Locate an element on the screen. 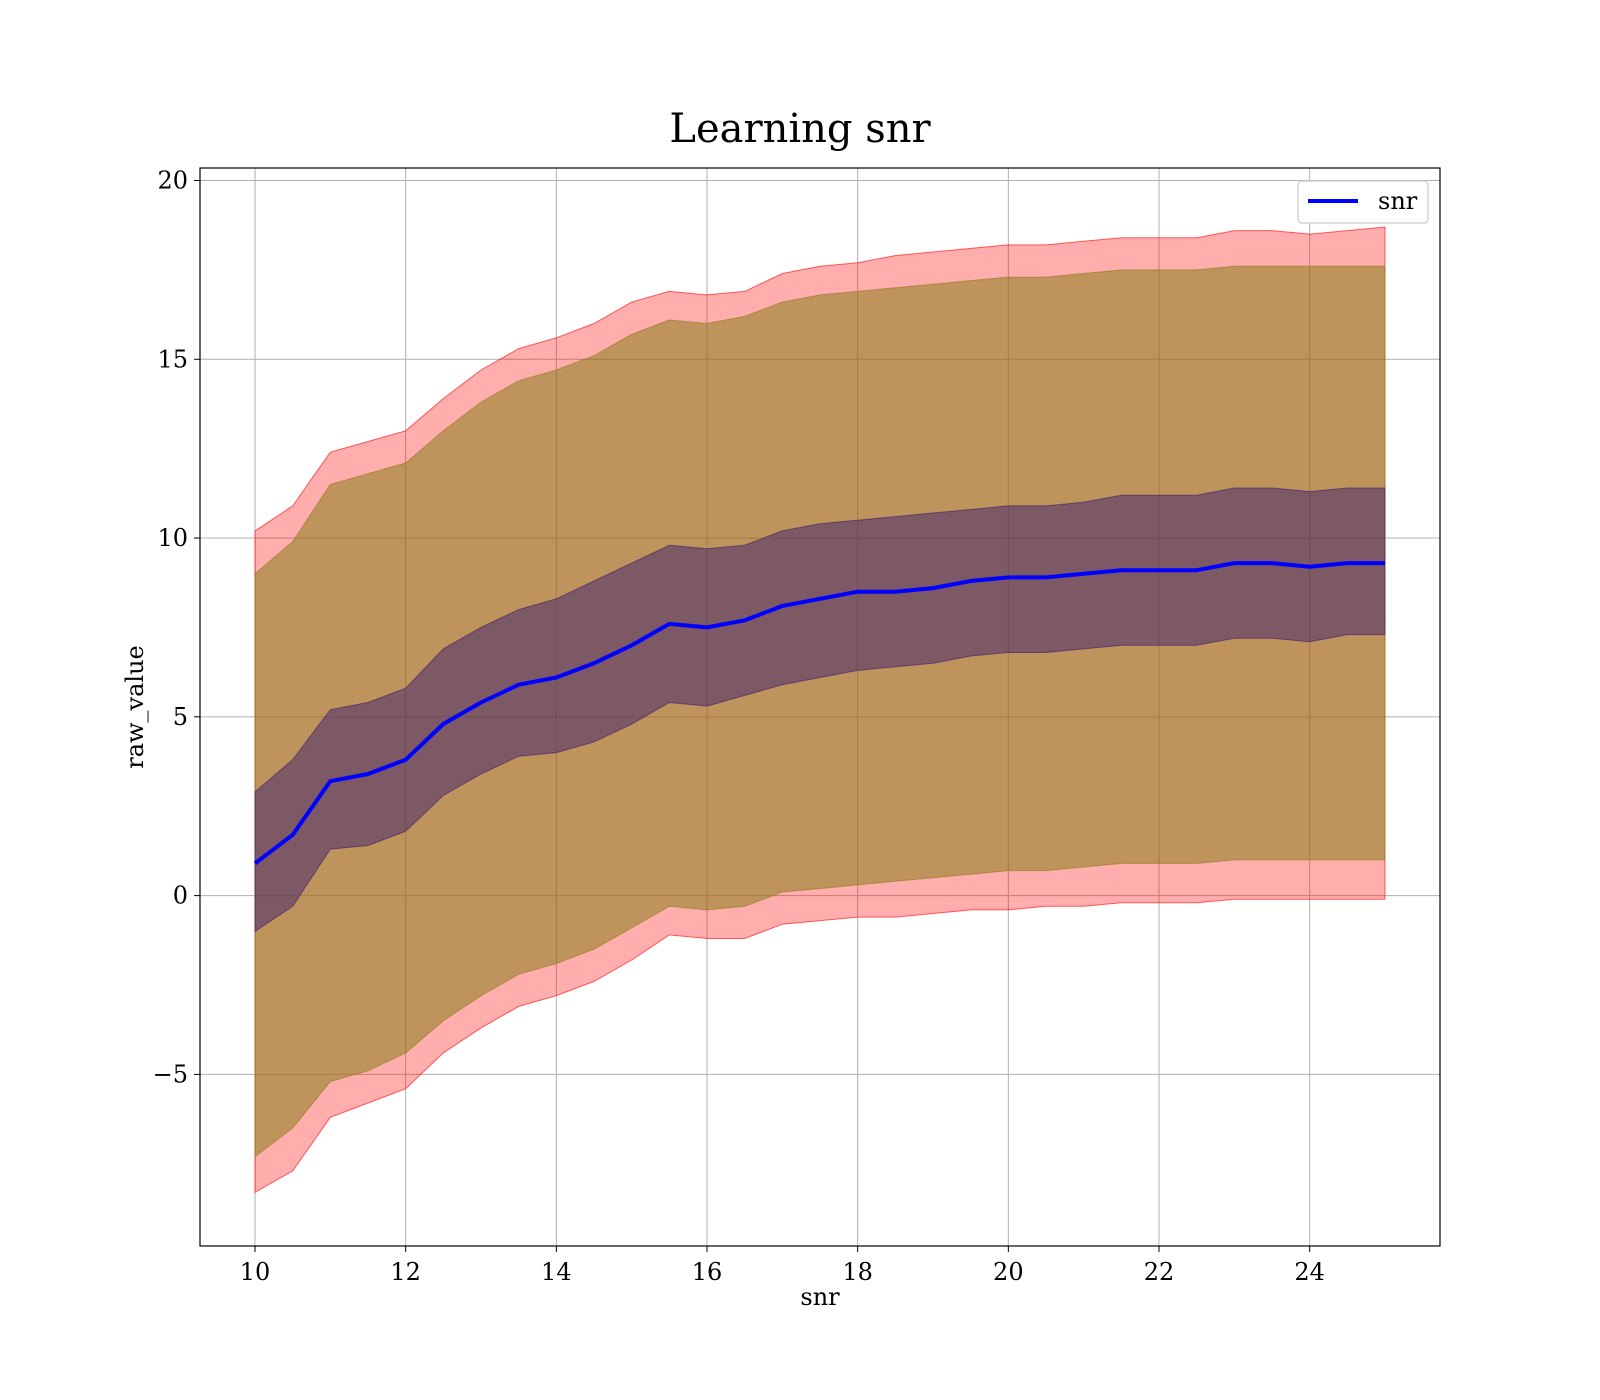  legend-label-snr: snr is located at coordinates (1398, 201).